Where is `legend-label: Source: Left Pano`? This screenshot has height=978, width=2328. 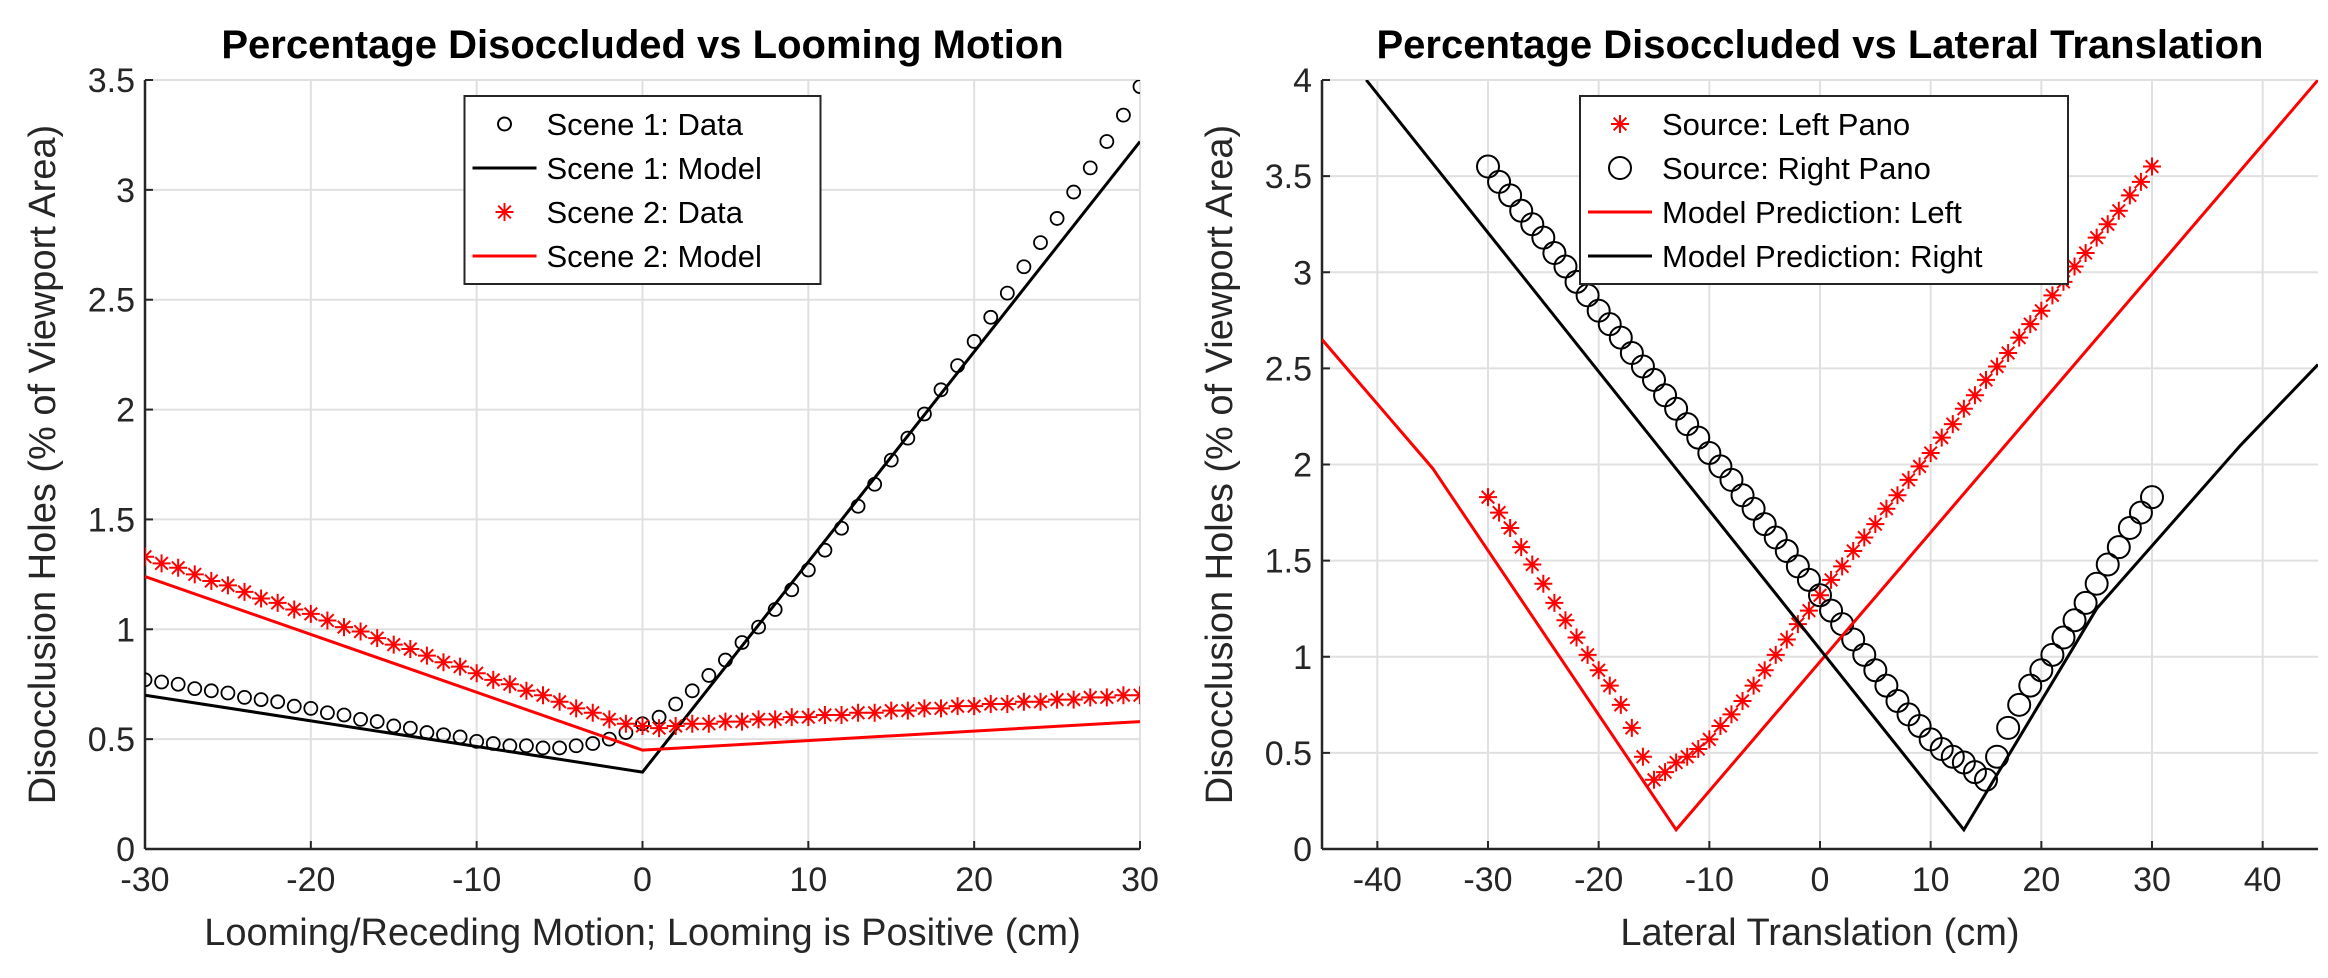 legend-label: Source: Left Pano is located at coordinates (1786, 124).